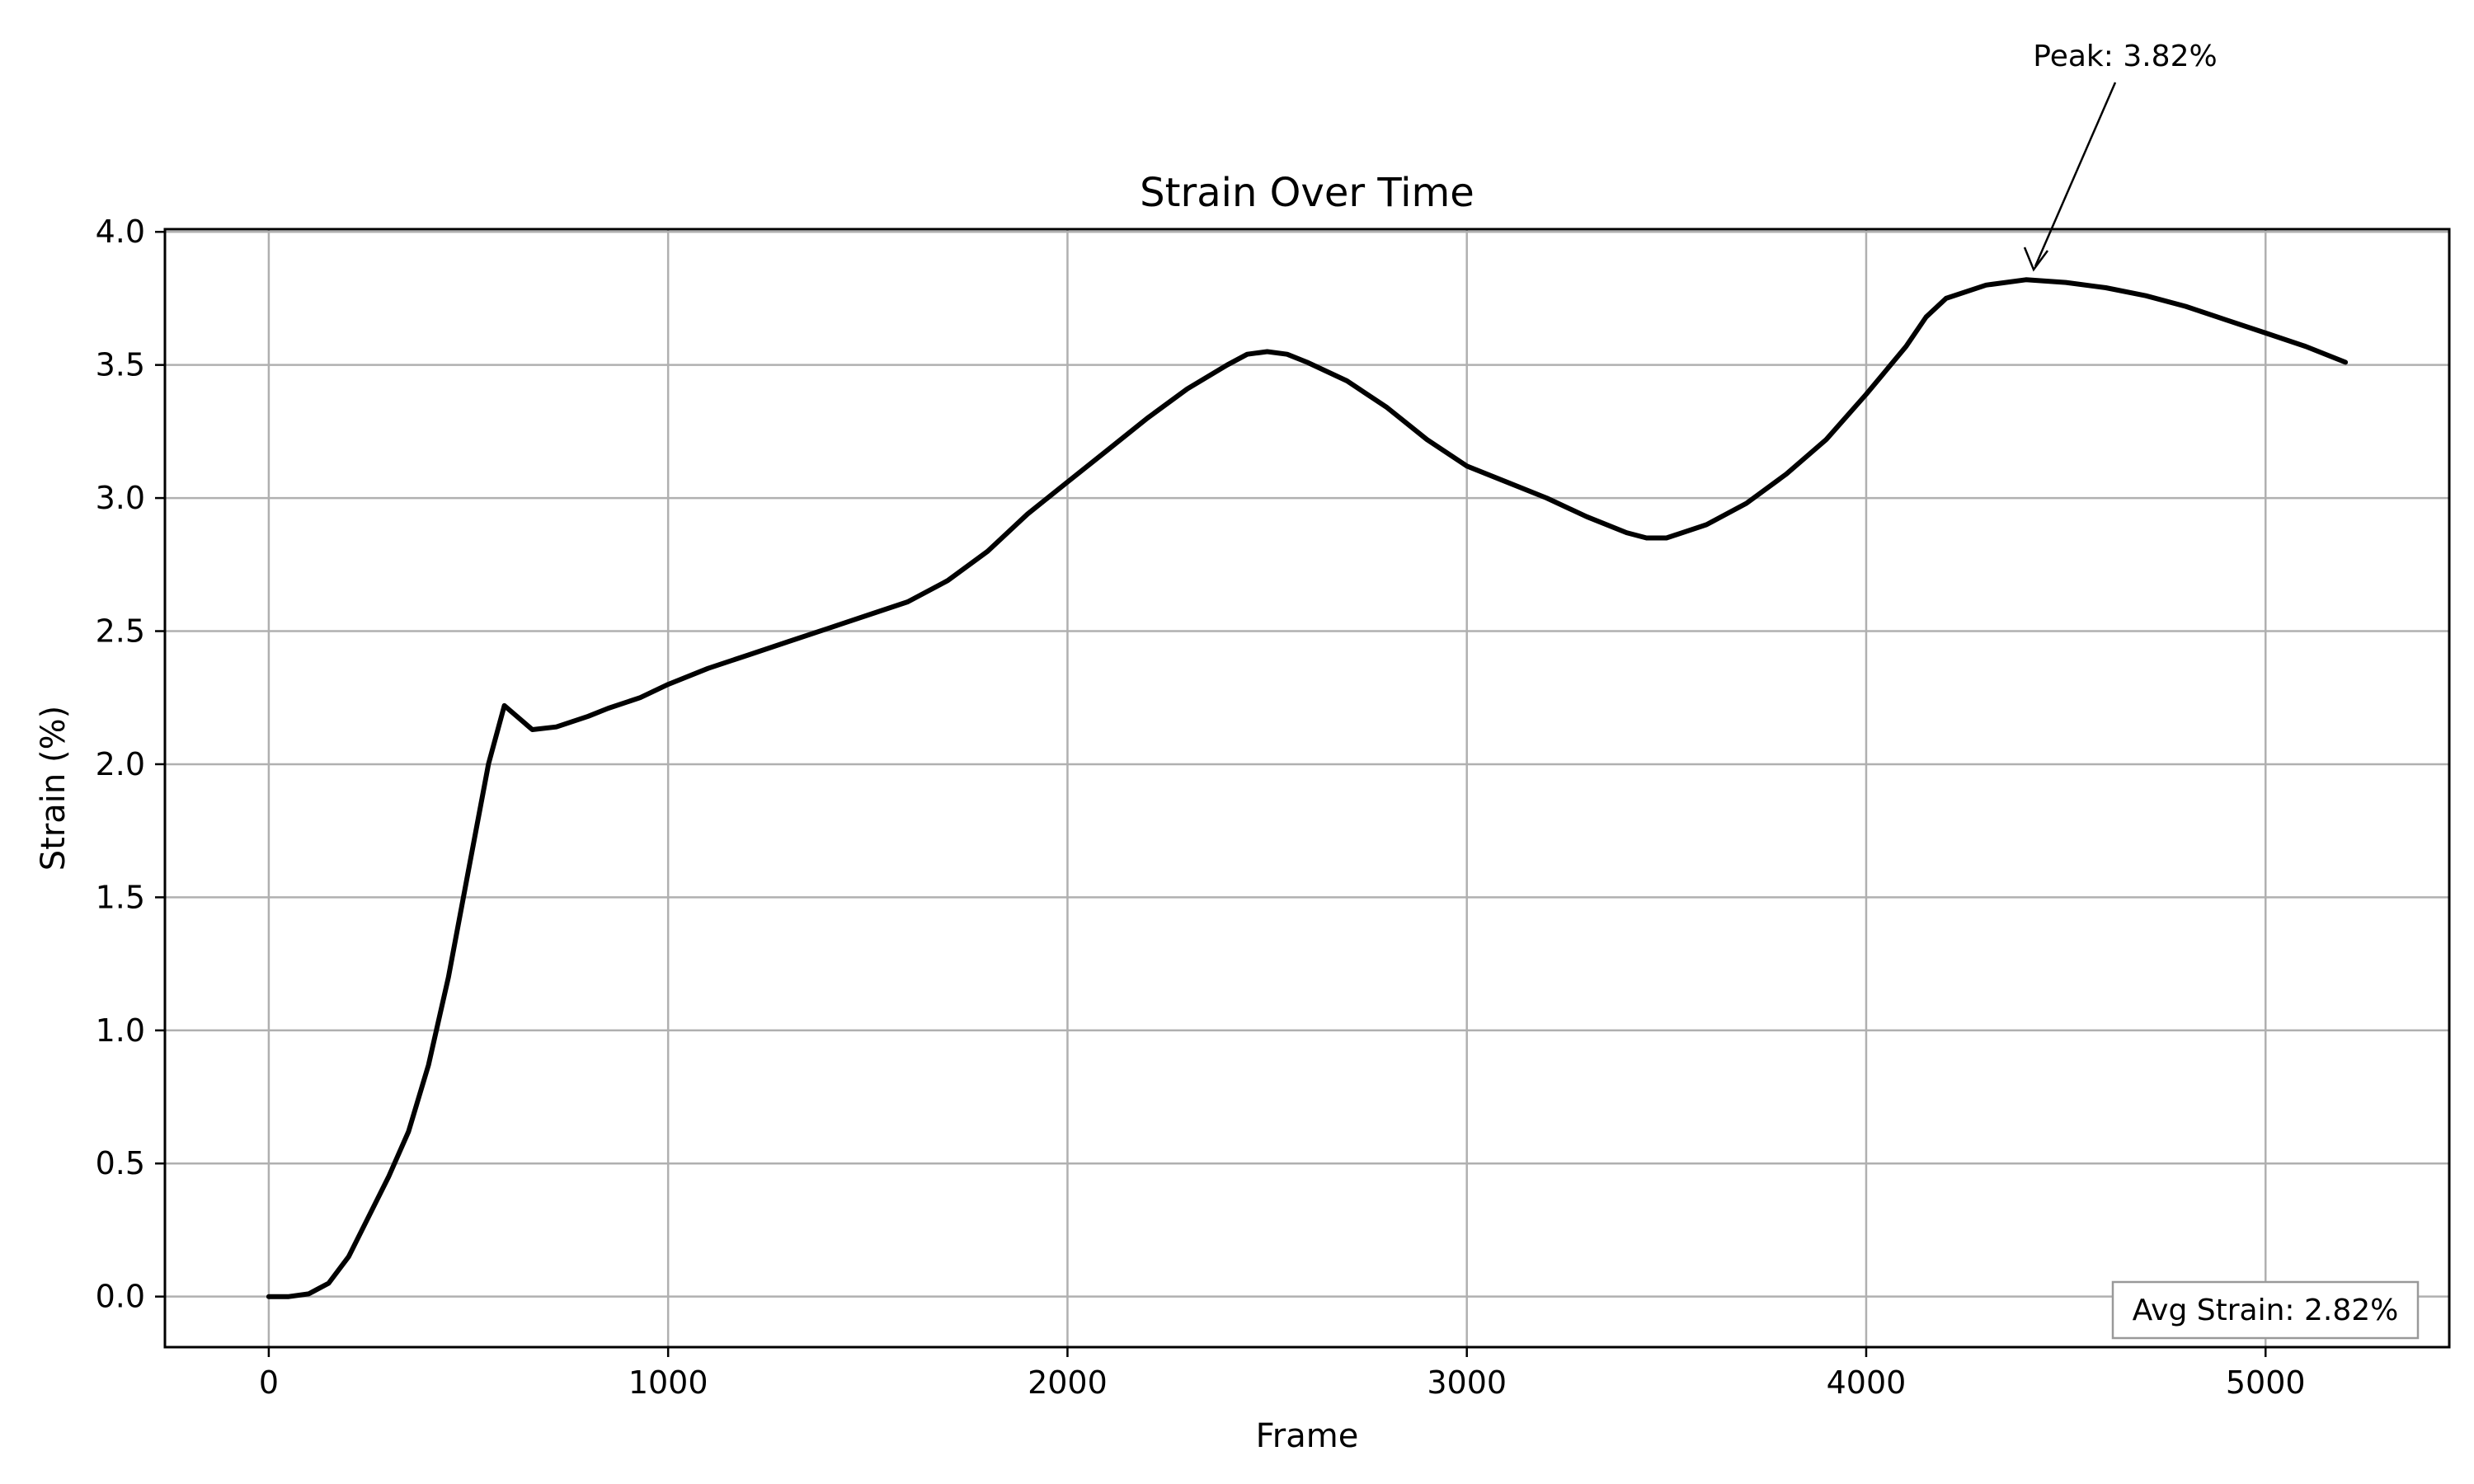  What do you see at coordinates (120, 232) in the screenshot?
I see `y-tick-label: 4.0` at bounding box center [120, 232].